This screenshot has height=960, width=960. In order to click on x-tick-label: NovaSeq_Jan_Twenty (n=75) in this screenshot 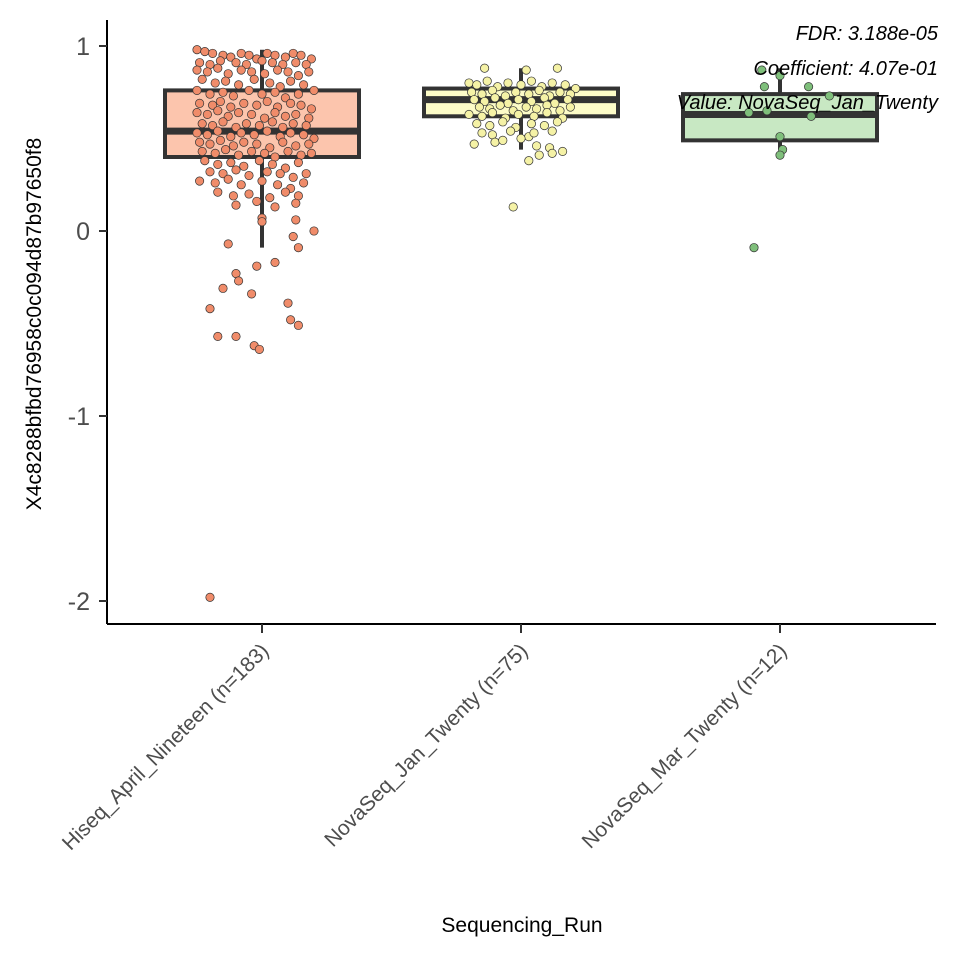, I will do `click(426, 745)`.